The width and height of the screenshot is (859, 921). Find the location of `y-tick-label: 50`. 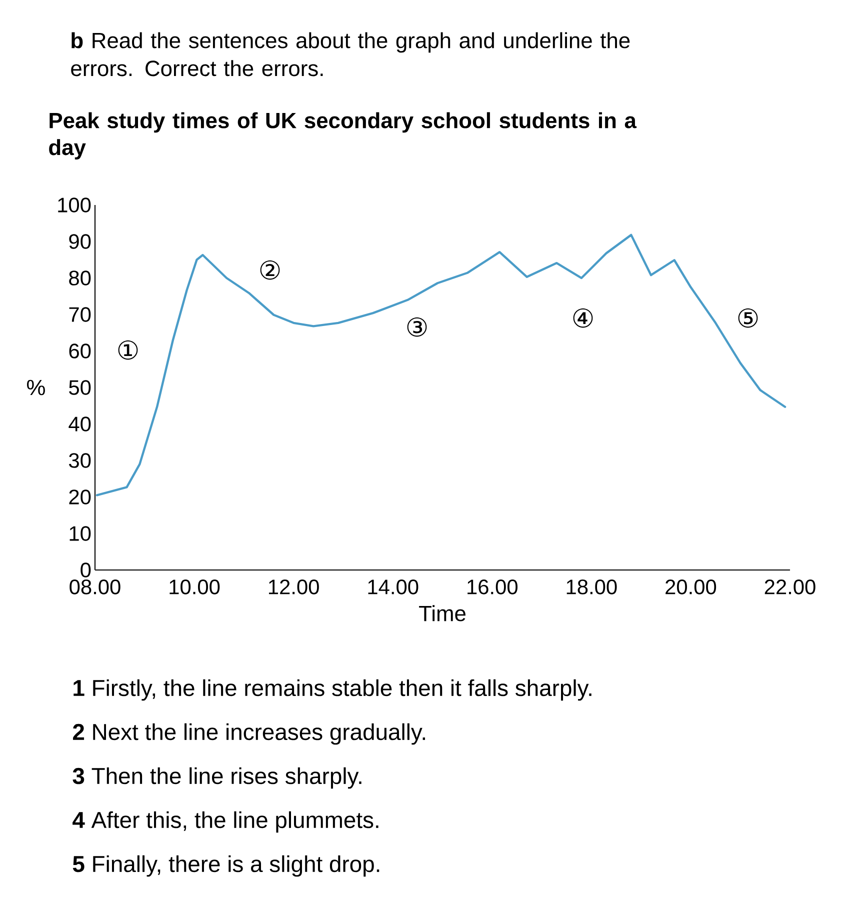

y-tick-label: 50 is located at coordinates (80, 387).